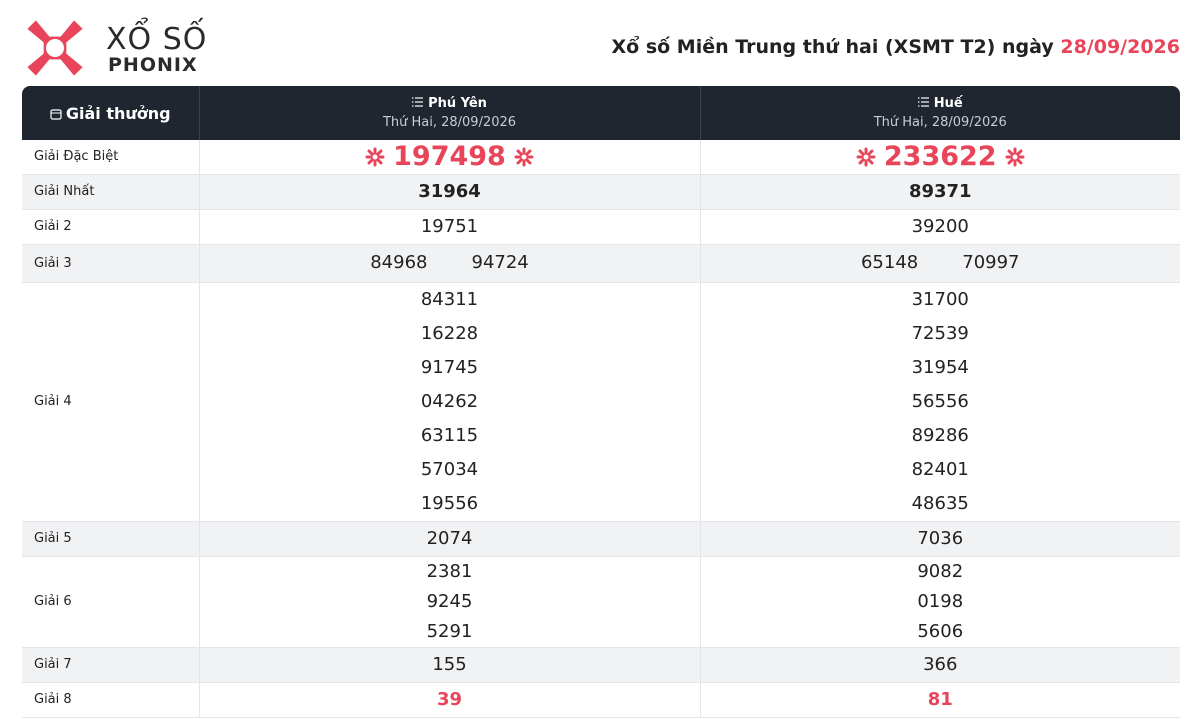 This screenshot has height=719, width=1200. Describe the element at coordinates (118, 113) in the screenshot. I see `prize-header-text: Giải thưởng` at that location.